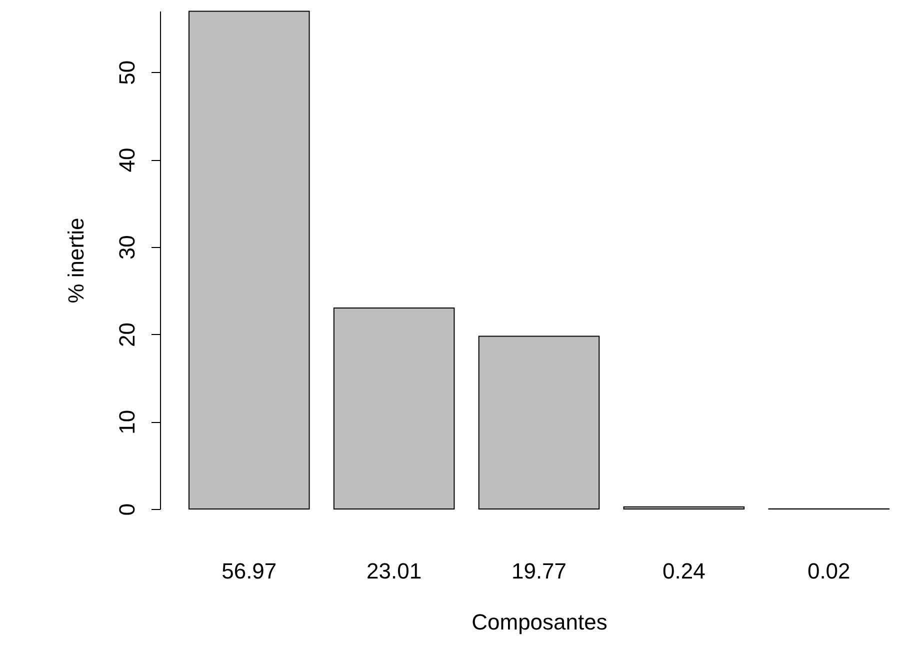 Image resolution: width=918 pixels, height=668 pixels. Describe the element at coordinates (394, 571) in the screenshot. I see `x-tick-label: 23.01` at that location.